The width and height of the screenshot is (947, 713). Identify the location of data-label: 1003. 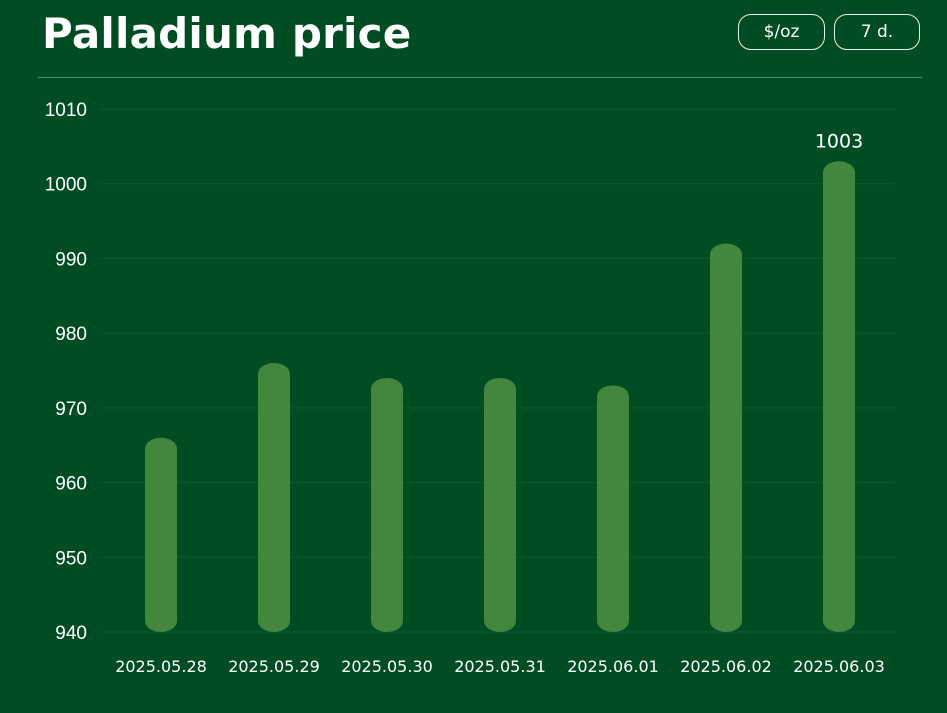
(839, 141).